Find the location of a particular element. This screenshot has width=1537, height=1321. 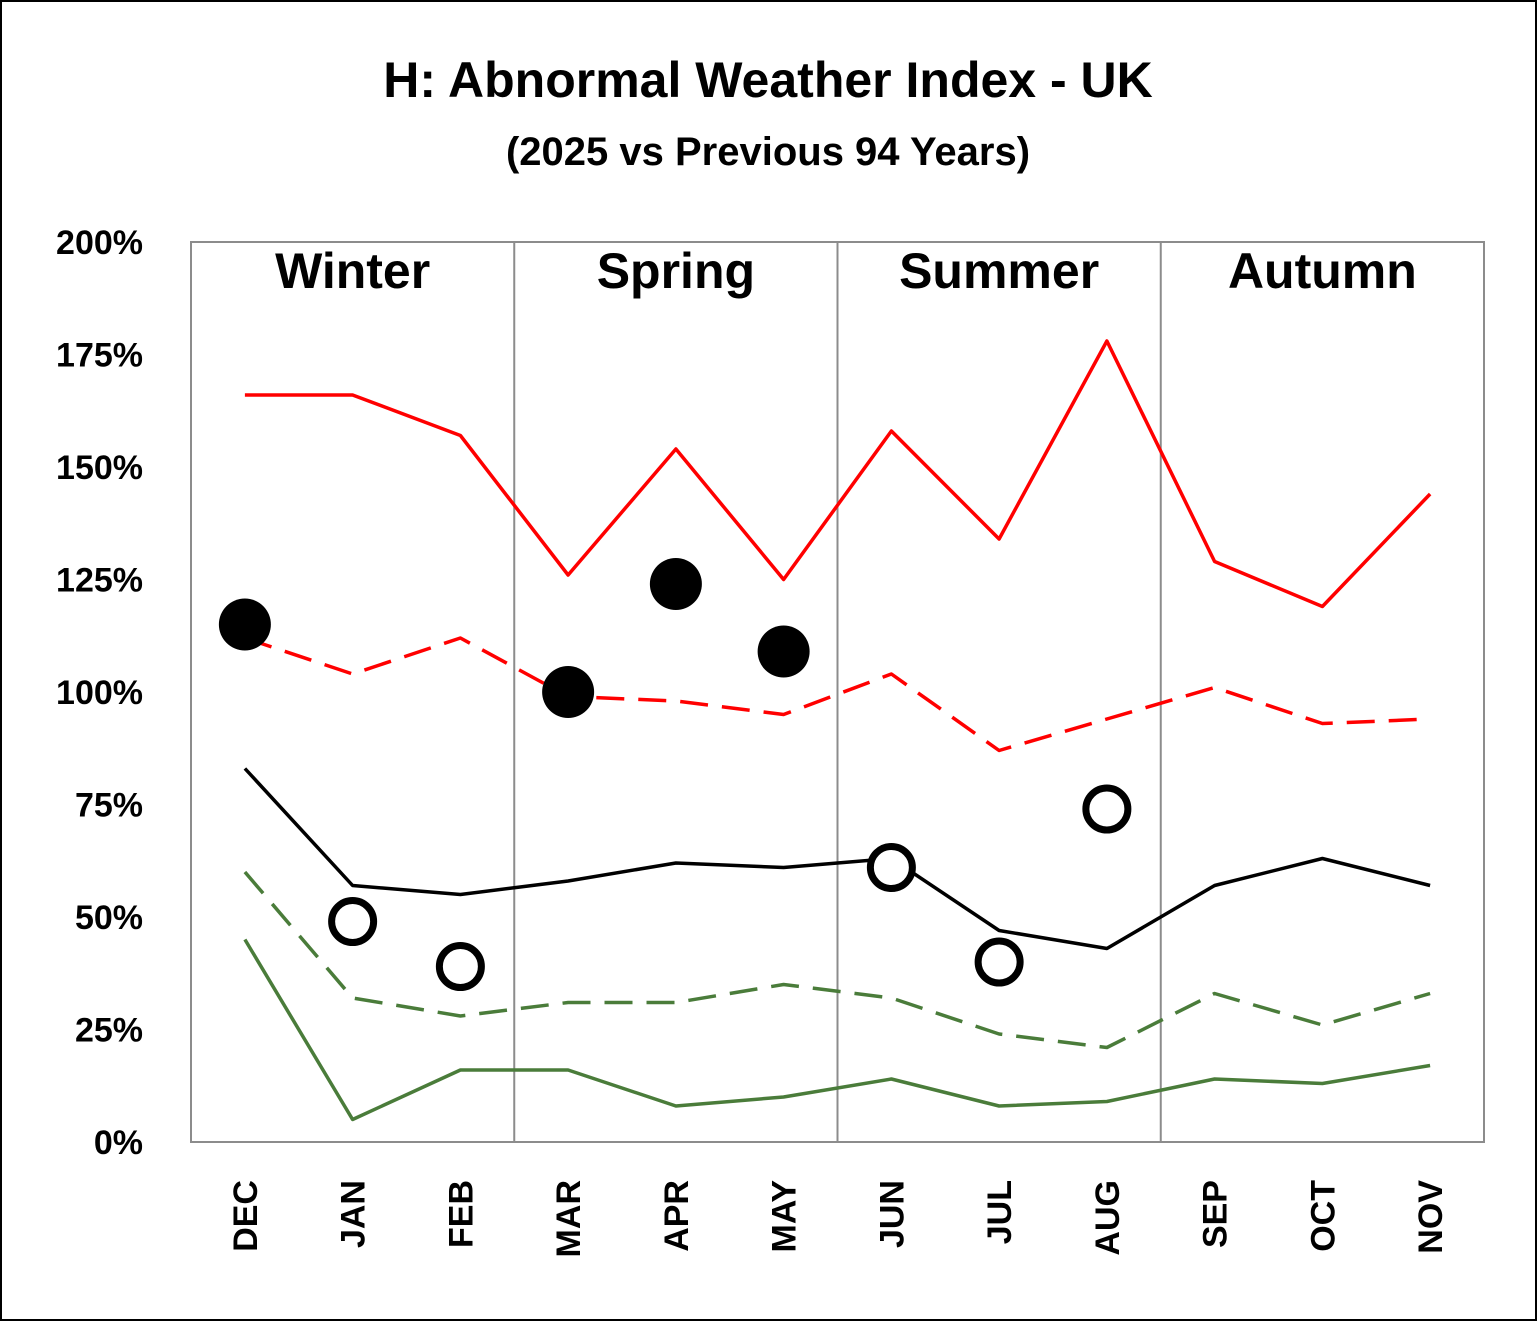

chart-title: H: Abnormal Weather Index - UK is located at coordinates (768, 80).